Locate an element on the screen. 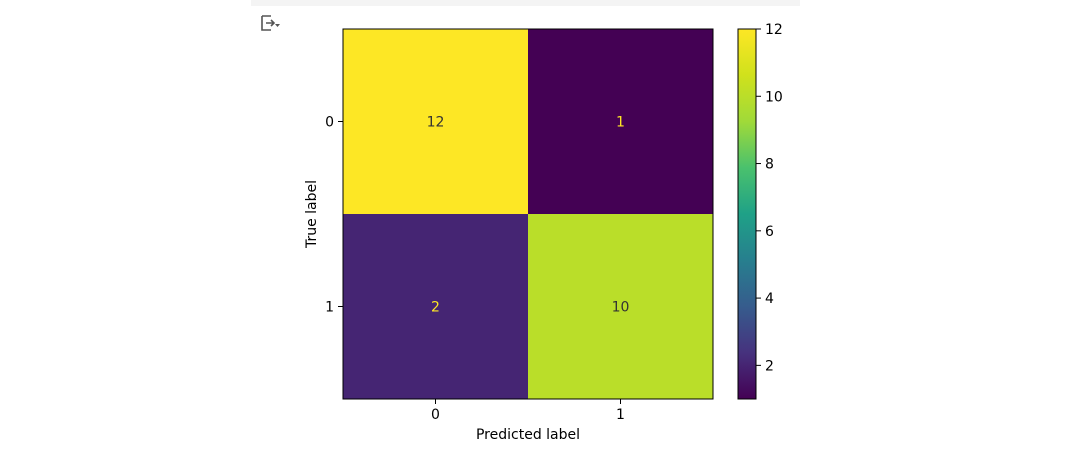  x-axis-label: Predicted label is located at coordinates (528, 435).